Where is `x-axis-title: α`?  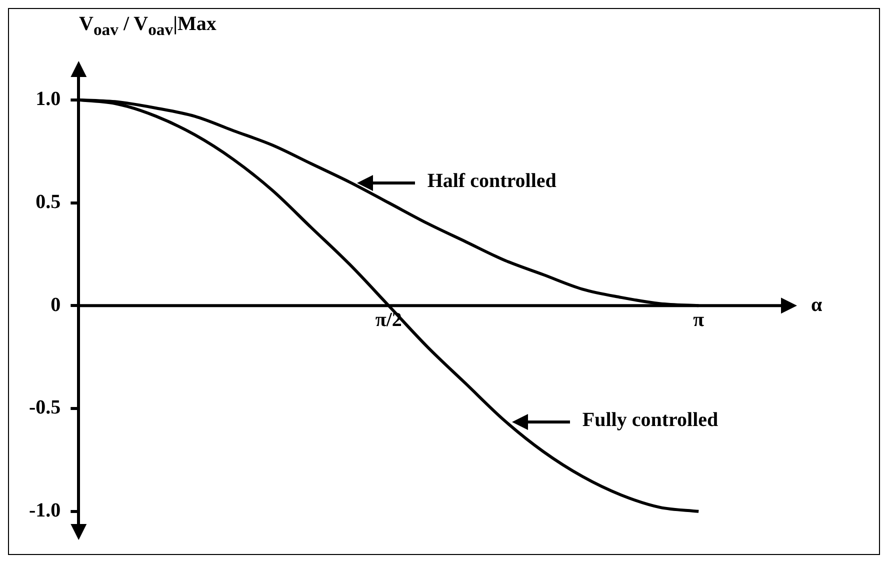
x-axis-title: α is located at coordinates (816, 305).